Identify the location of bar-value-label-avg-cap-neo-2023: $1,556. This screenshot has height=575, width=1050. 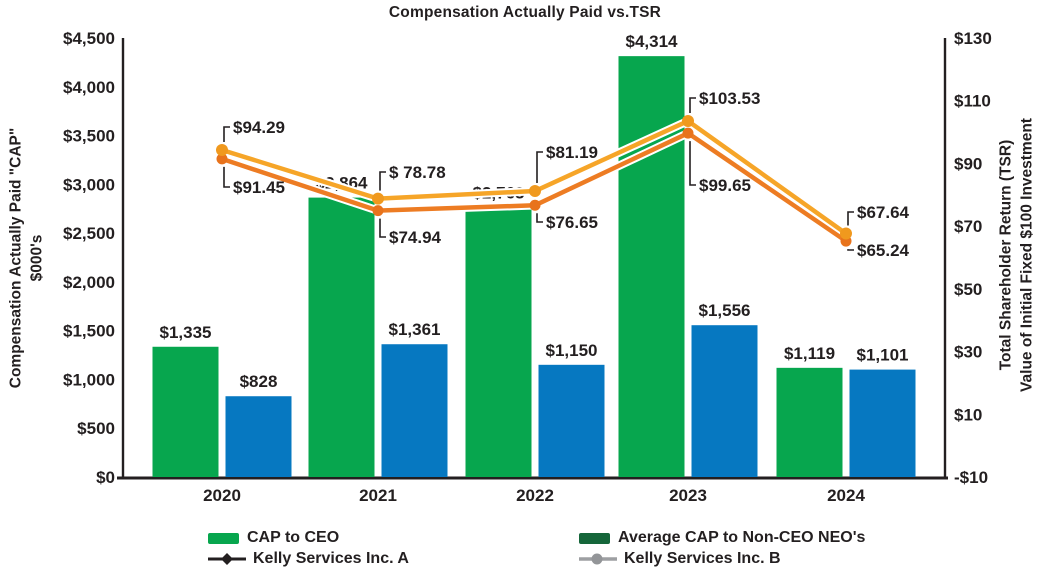
(725, 310).